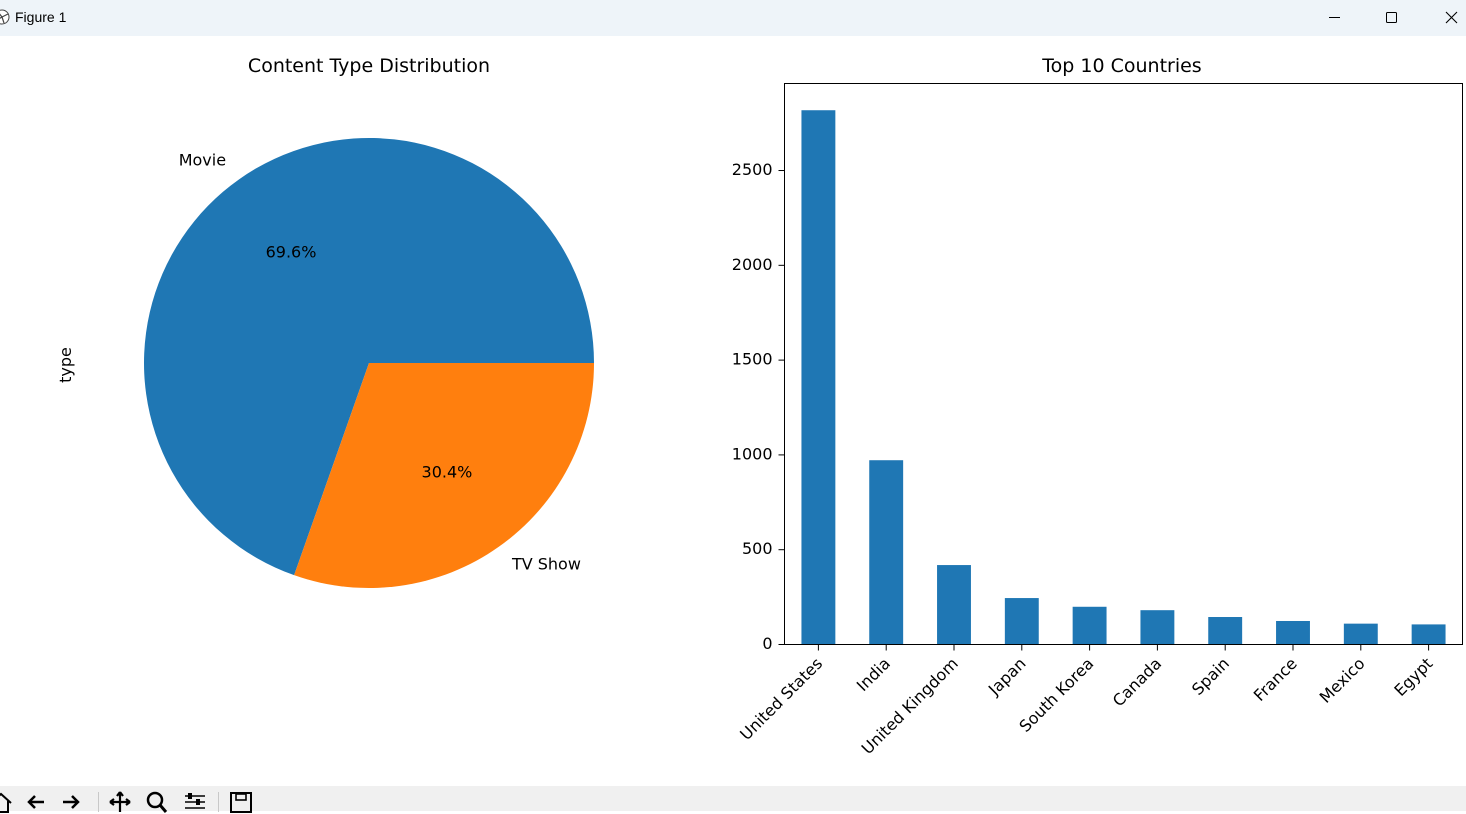 Image resolution: width=1466 pixels, height=814 pixels. I want to click on window-title: Figure 1, so click(41, 17).